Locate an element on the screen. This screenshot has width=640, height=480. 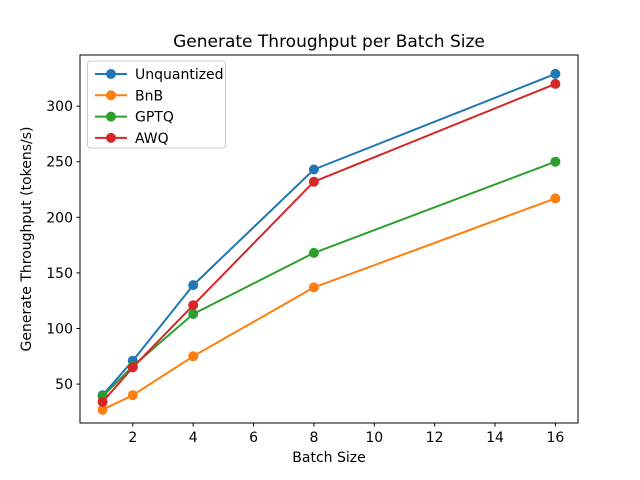
y-tick-label: 300 is located at coordinates (59, 107).